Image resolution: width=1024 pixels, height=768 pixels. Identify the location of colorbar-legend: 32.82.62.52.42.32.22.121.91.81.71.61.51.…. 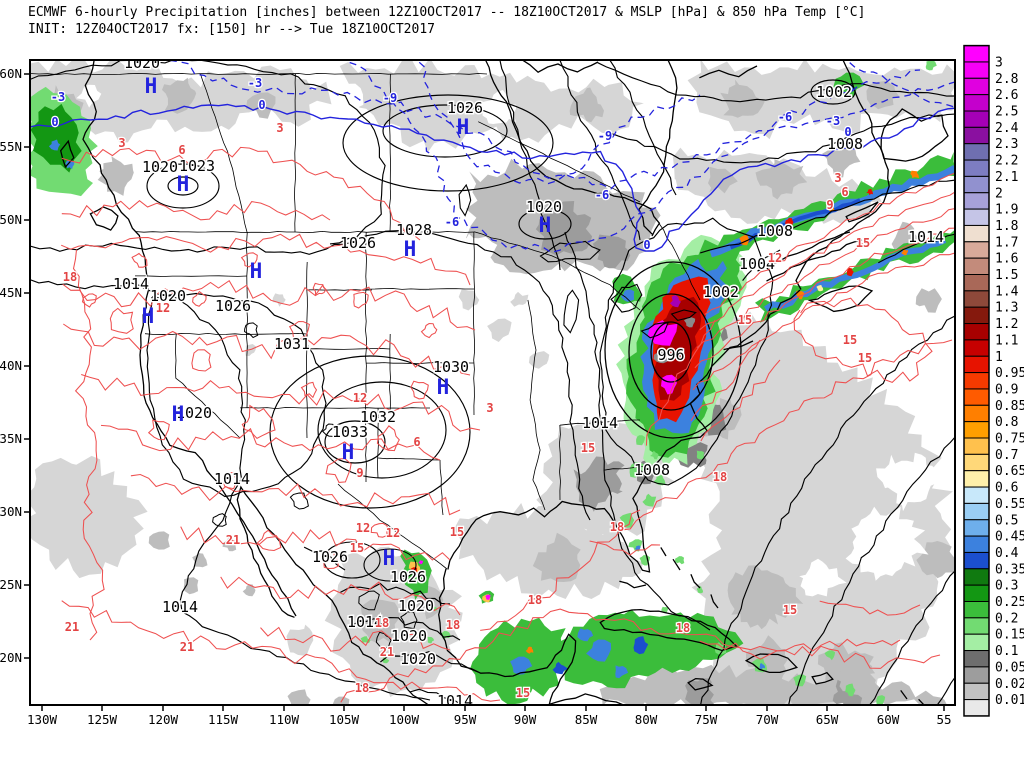
(993, 380).